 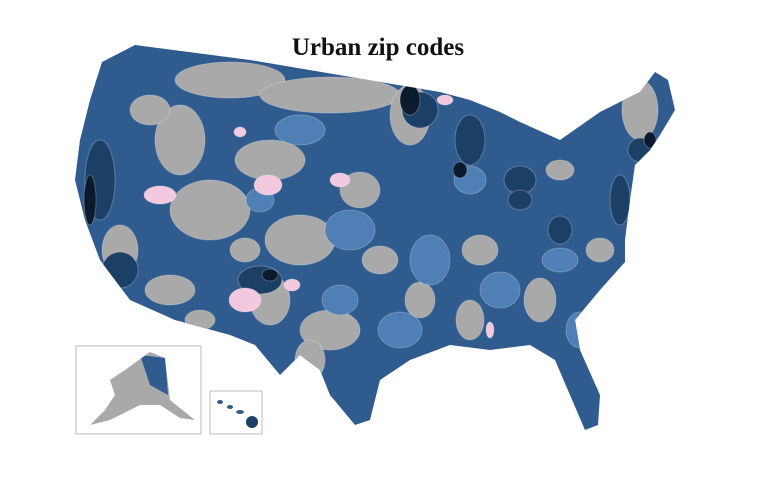 I want to click on alaska, so click(x=142, y=388).